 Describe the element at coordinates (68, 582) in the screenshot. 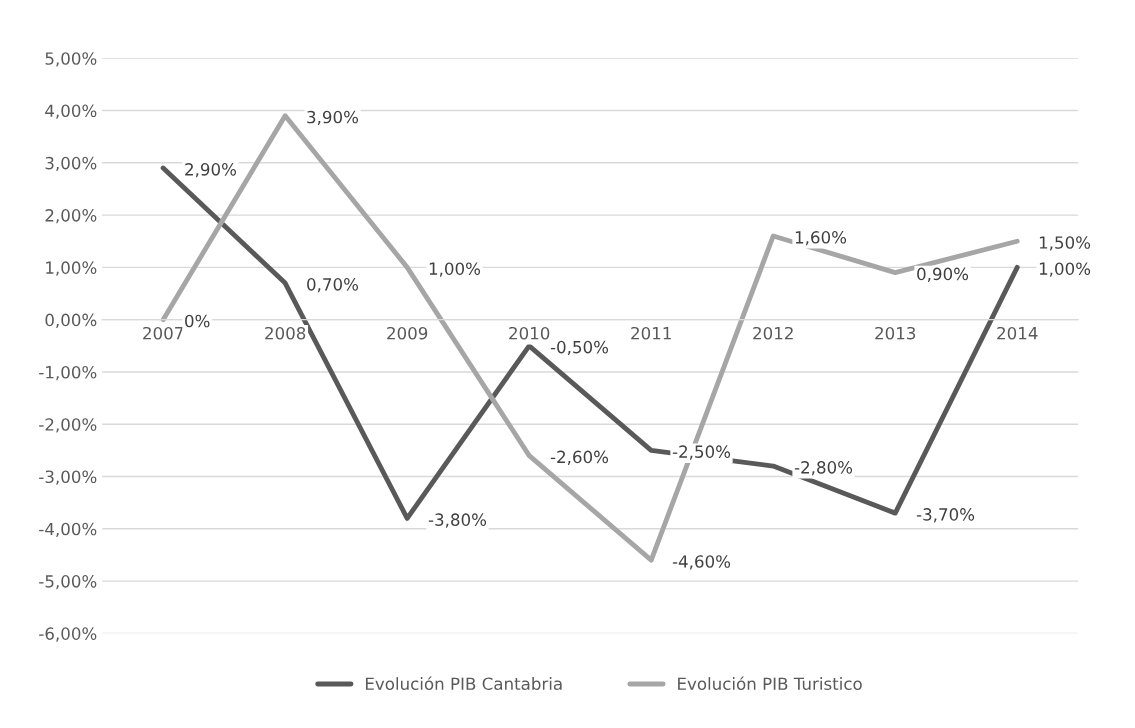

I see `y-tick-label: -5,00%` at that location.